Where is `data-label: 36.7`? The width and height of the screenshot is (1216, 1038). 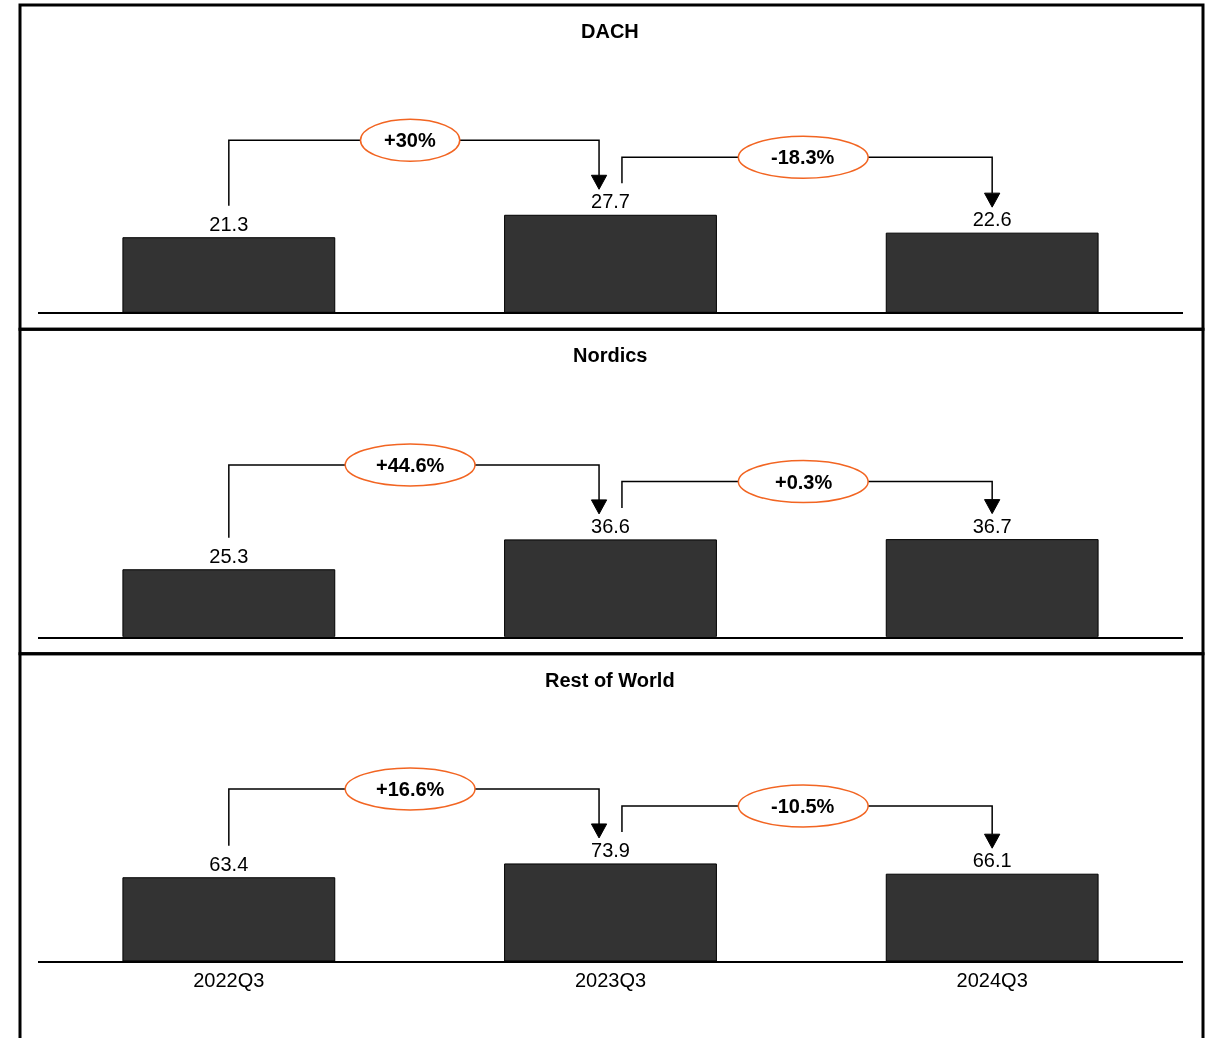 data-label: 36.7 is located at coordinates (992, 525).